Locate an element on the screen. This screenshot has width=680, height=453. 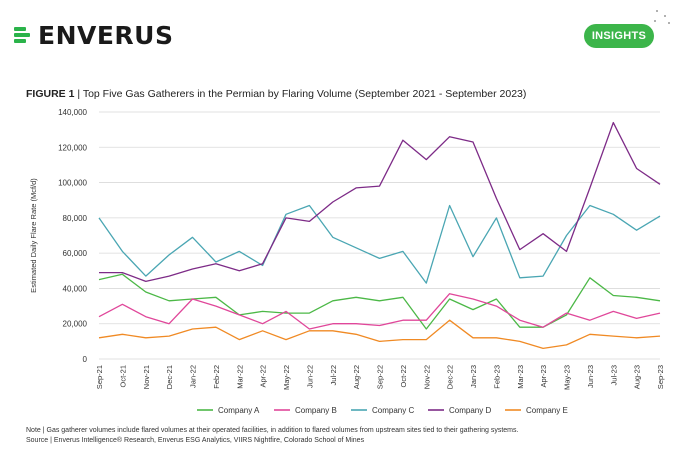
x-tick-label: Dec-21 is located at coordinates (169, 377).